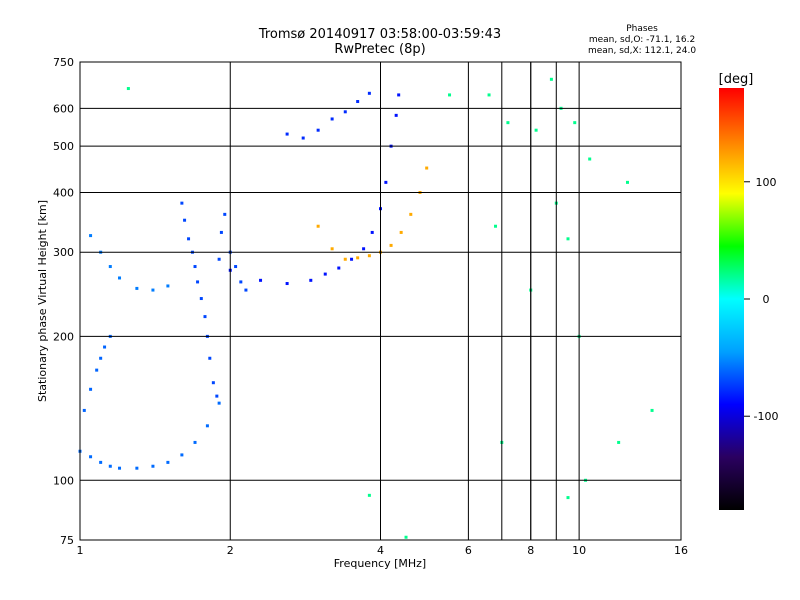 The width and height of the screenshot is (800, 600). I want to click on series-upper-trace, so click(328, 115).